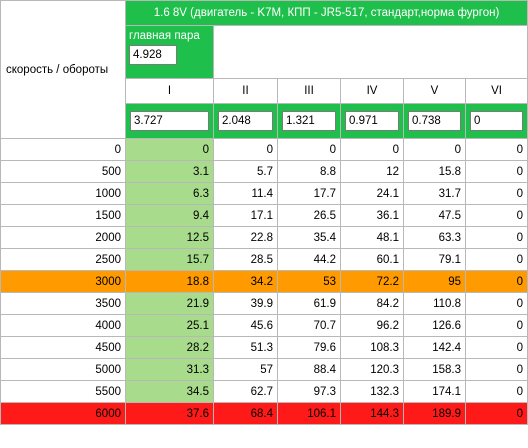  I want to click on main-pair-input, so click(153, 55).